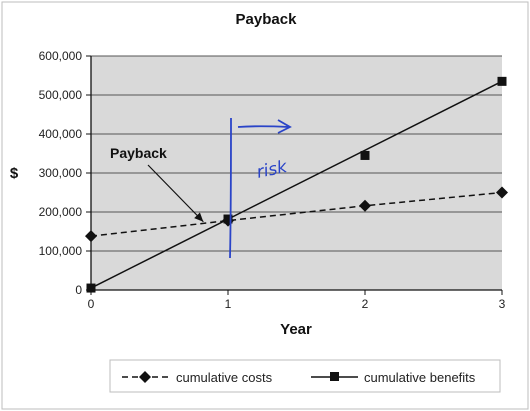 The height and width of the screenshot is (411, 530). Describe the element at coordinates (61, 212) in the screenshot. I see `y-tick-label: 200,000` at that location.